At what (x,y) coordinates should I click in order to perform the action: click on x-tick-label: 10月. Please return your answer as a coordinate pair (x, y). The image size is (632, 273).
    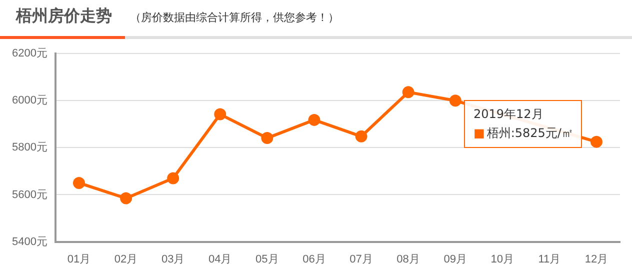
    Looking at the image, I should click on (502, 259).